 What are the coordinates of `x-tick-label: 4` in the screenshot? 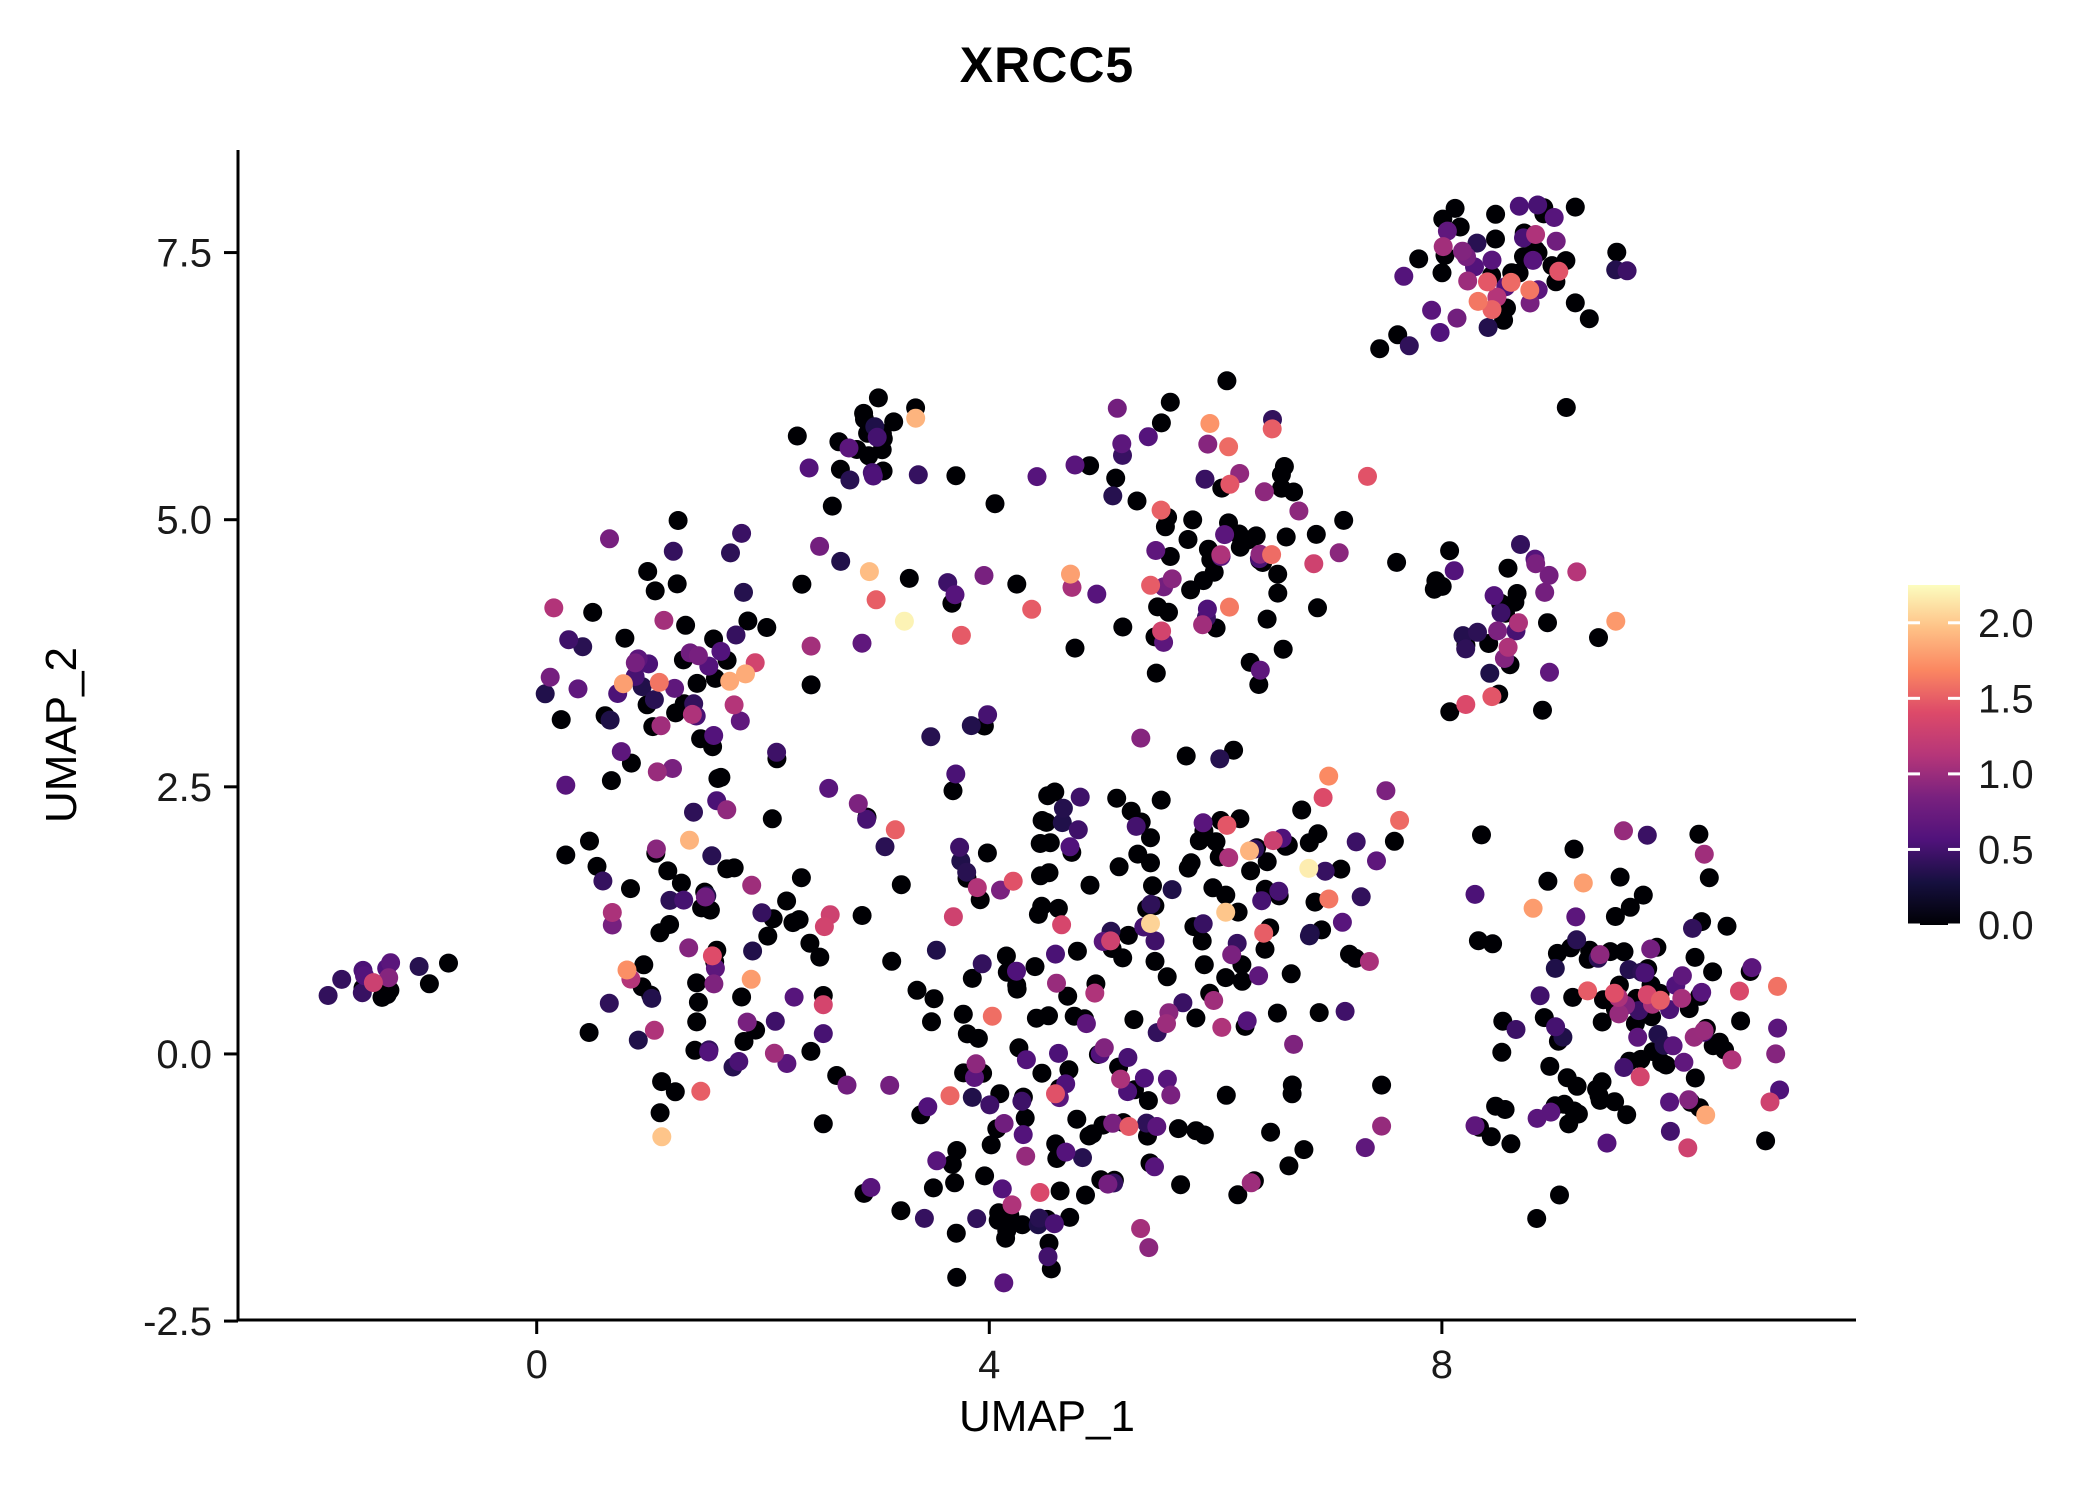 It's located at (989, 1365).